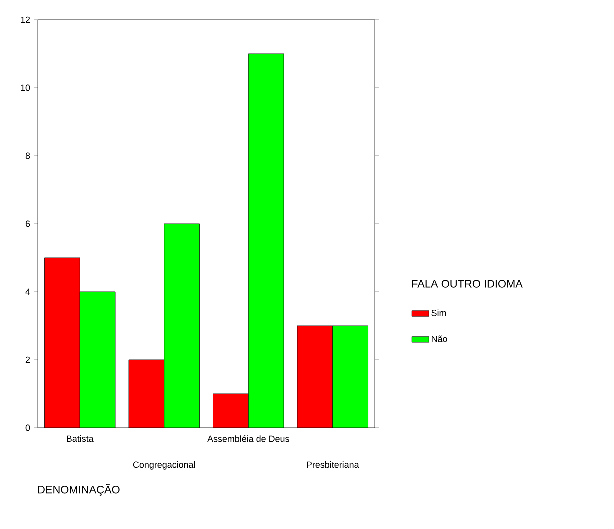 The width and height of the screenshot is (614, 529). Describe the element at coordinates (164, 466) in the screenshot. I see `x-tick-label: Congregacional` at that location.